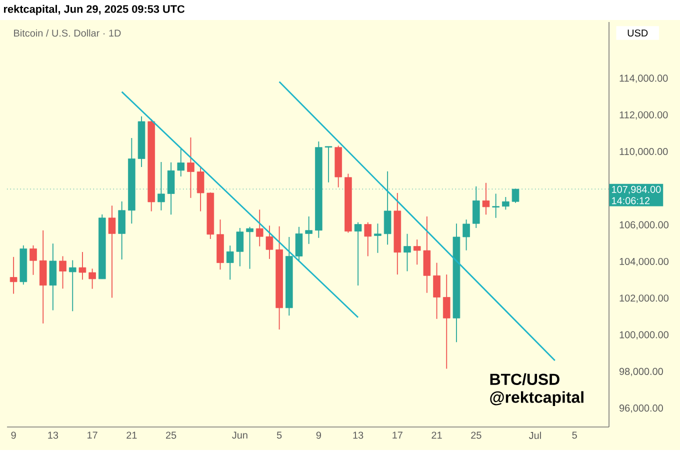 The width and height of the screenshot is (680, 474). What do you see at coordinates (631, 200) in the screenshot?
I see `text: 14:06:12` at bounding box center [631, 200].